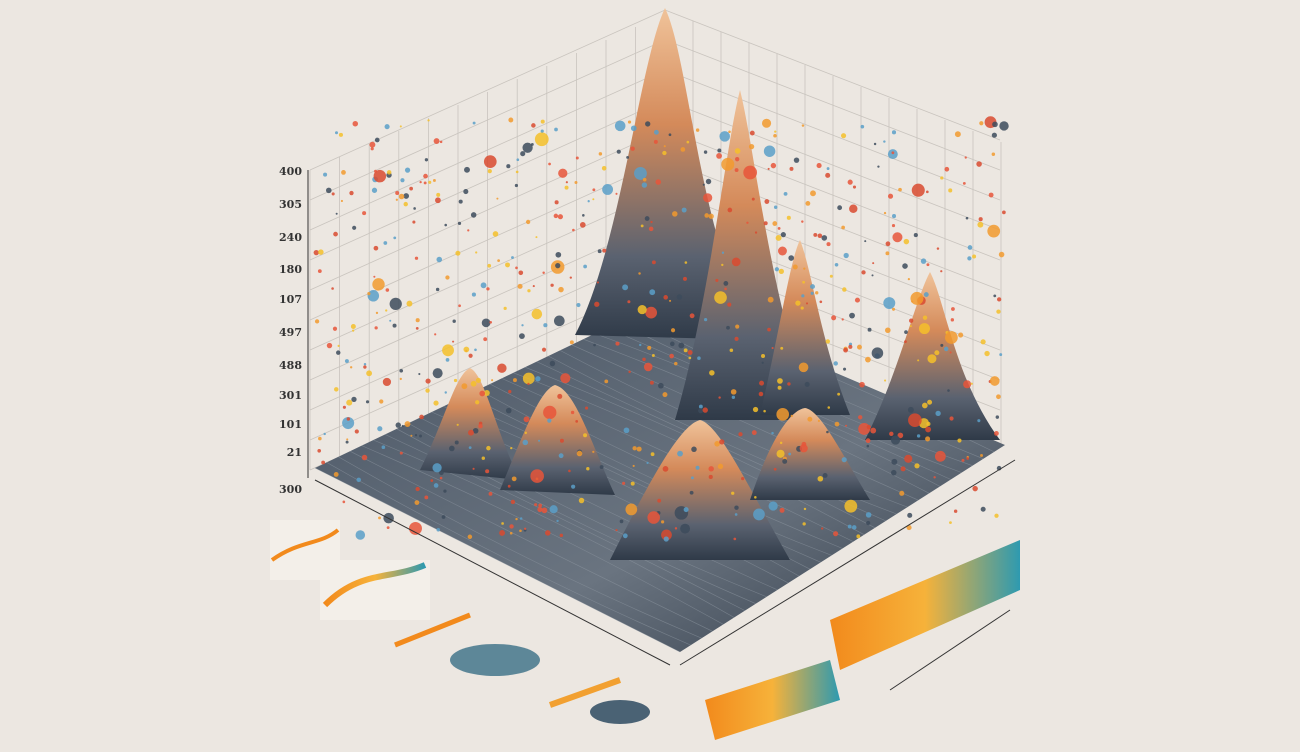 Image resolution: width=1300 pixels, height=752 pixels. Describe the element at coordinates (290, 204) in the screenshot. I see `y-axis-label: 305` at that location.